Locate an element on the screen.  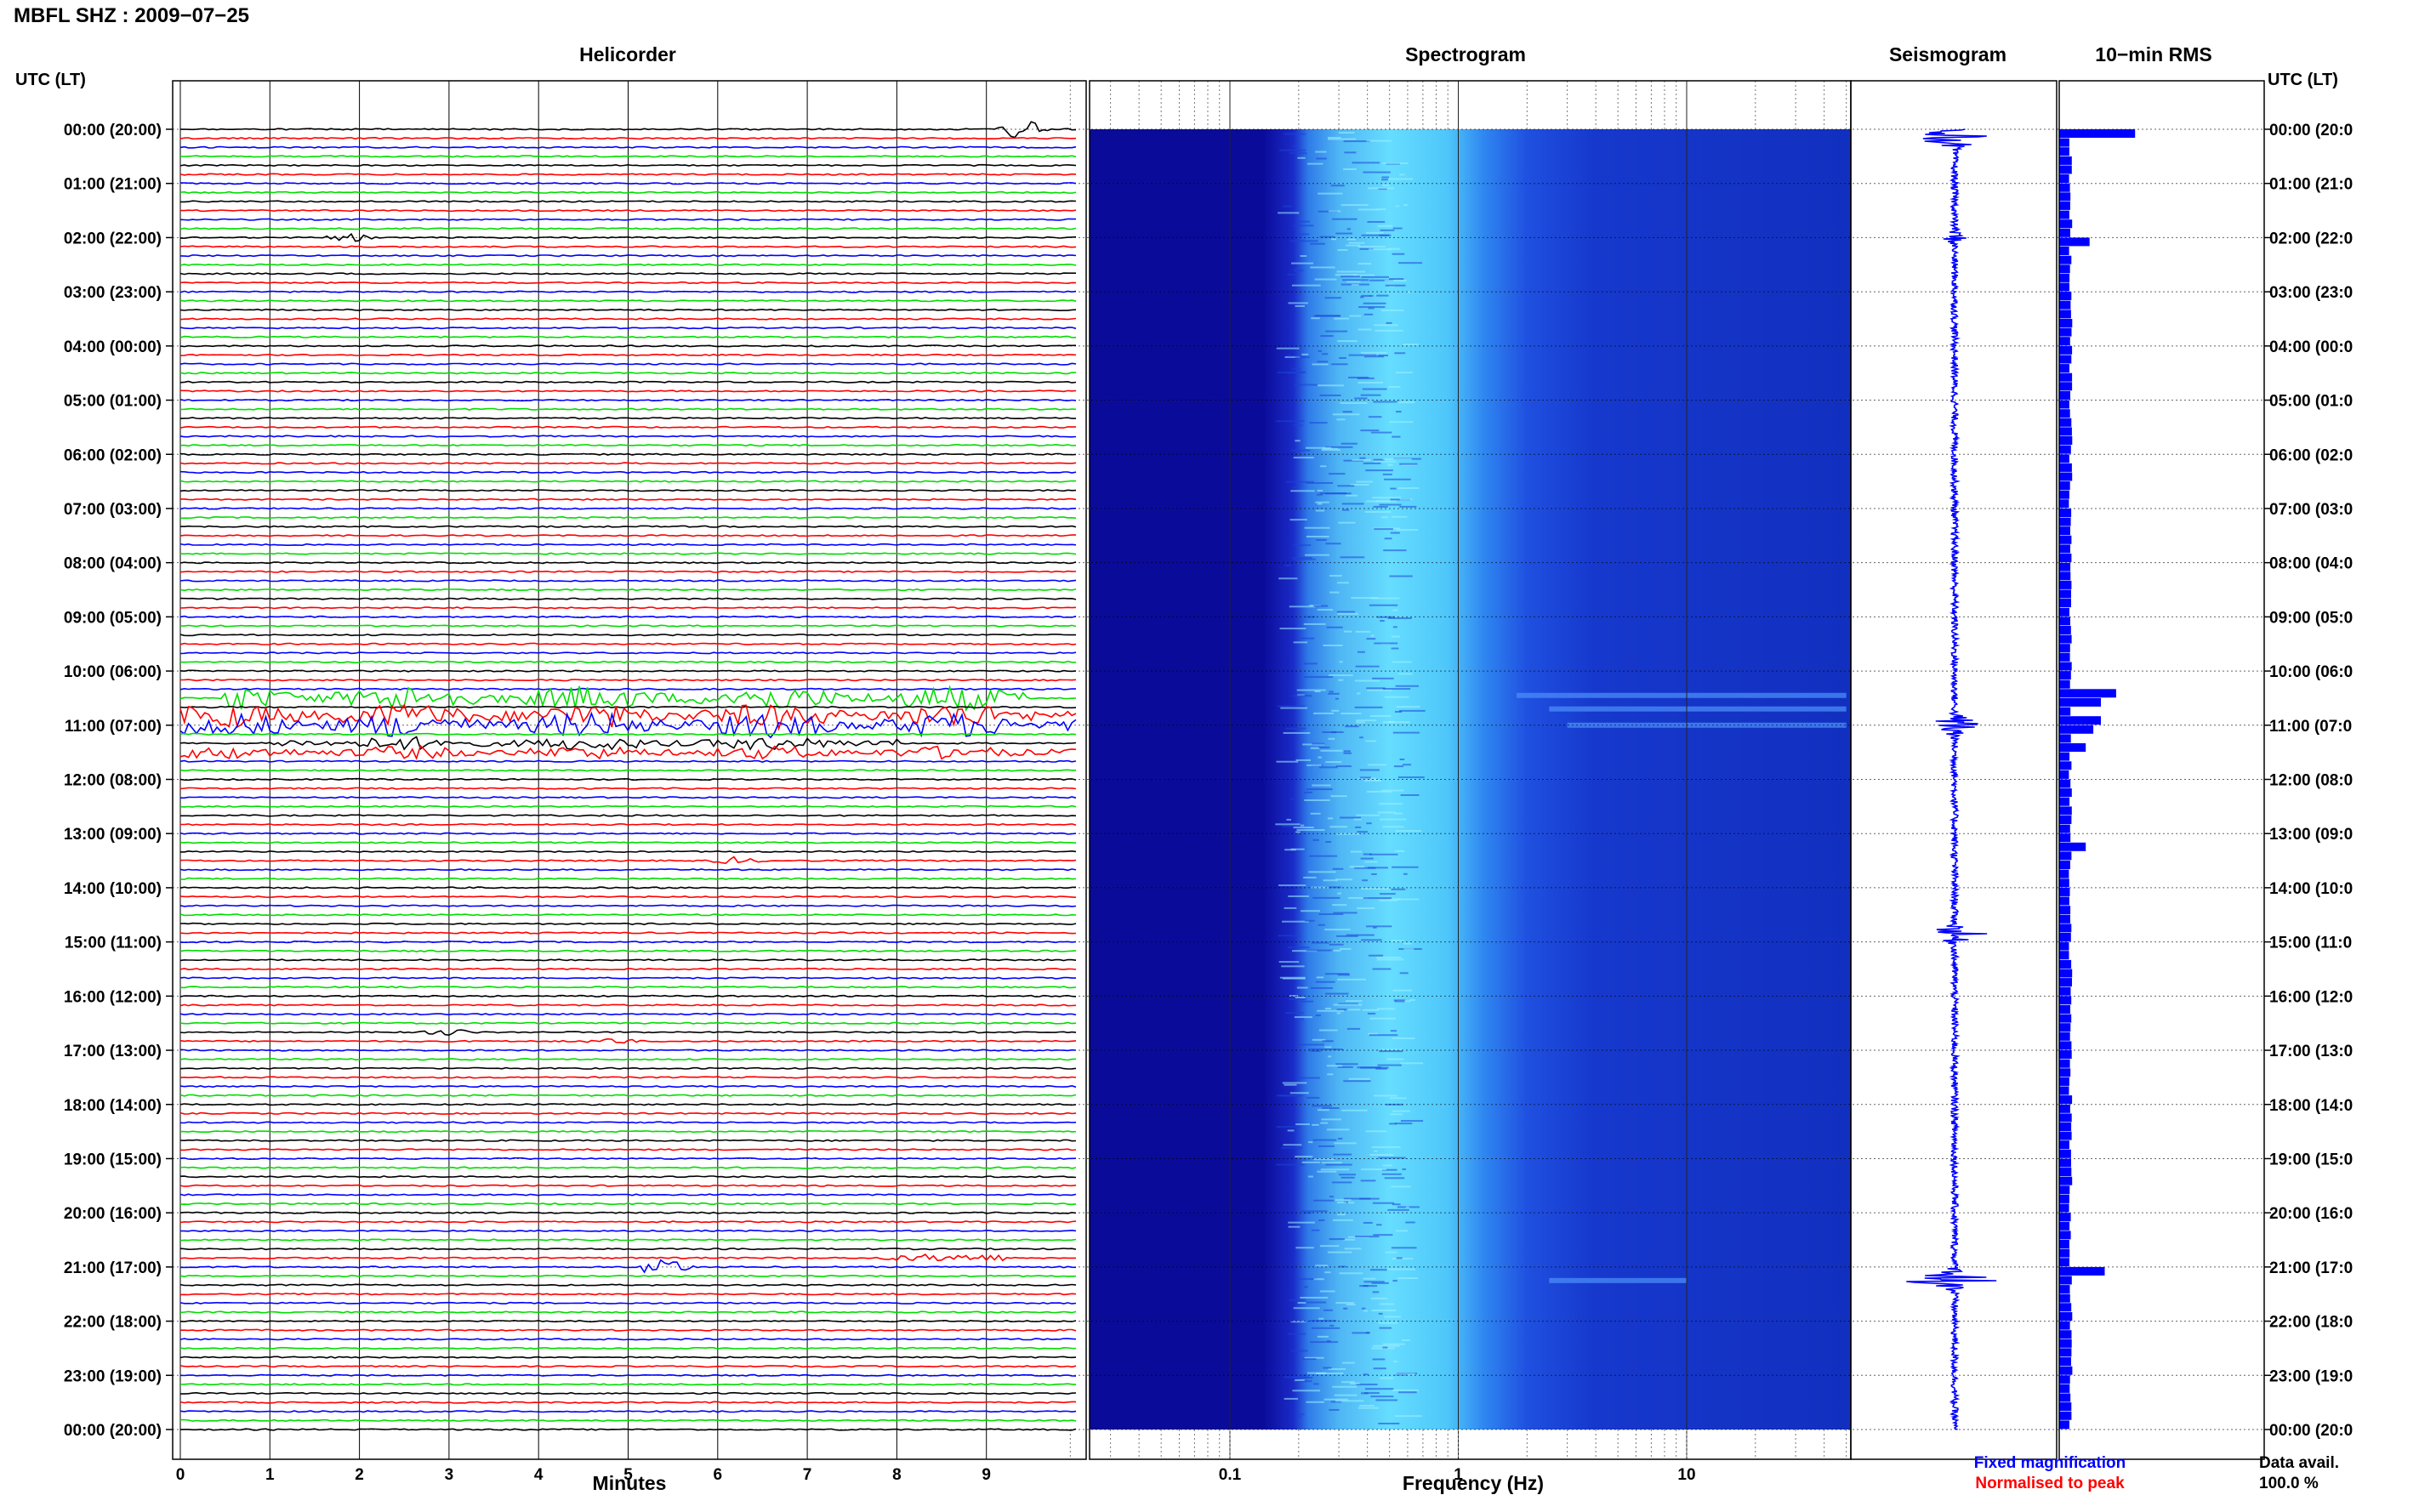
right-time-label: 14:00 (10:0 is located at coordinates (2311, 889).